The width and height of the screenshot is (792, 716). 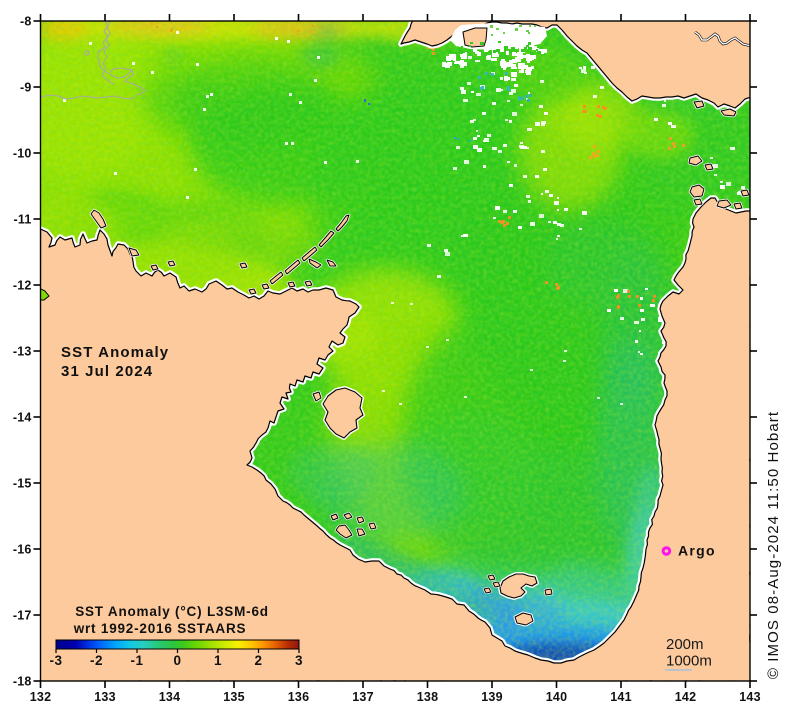 I want to click on svg-text: wrt 1992-2016 SSTAARS, so click(x=160, y=628).